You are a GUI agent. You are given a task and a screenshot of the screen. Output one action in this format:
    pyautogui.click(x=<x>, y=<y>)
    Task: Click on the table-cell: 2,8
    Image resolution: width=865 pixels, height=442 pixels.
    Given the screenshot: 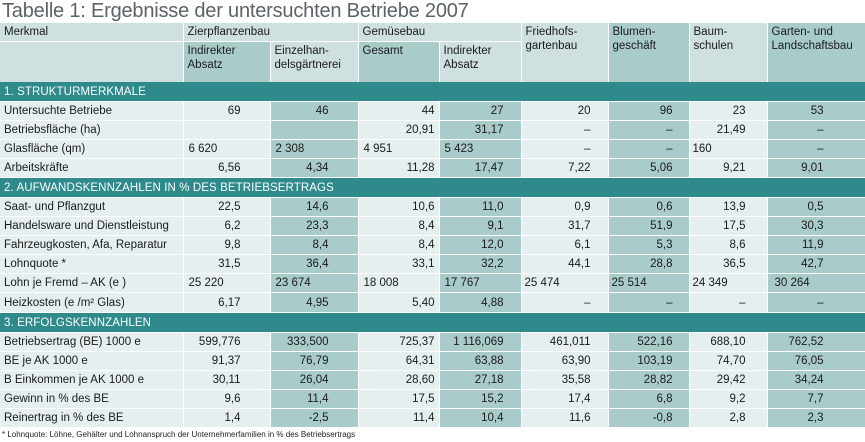 What is the action you would take?
    pyautogui.click(x=728, y=418)
    